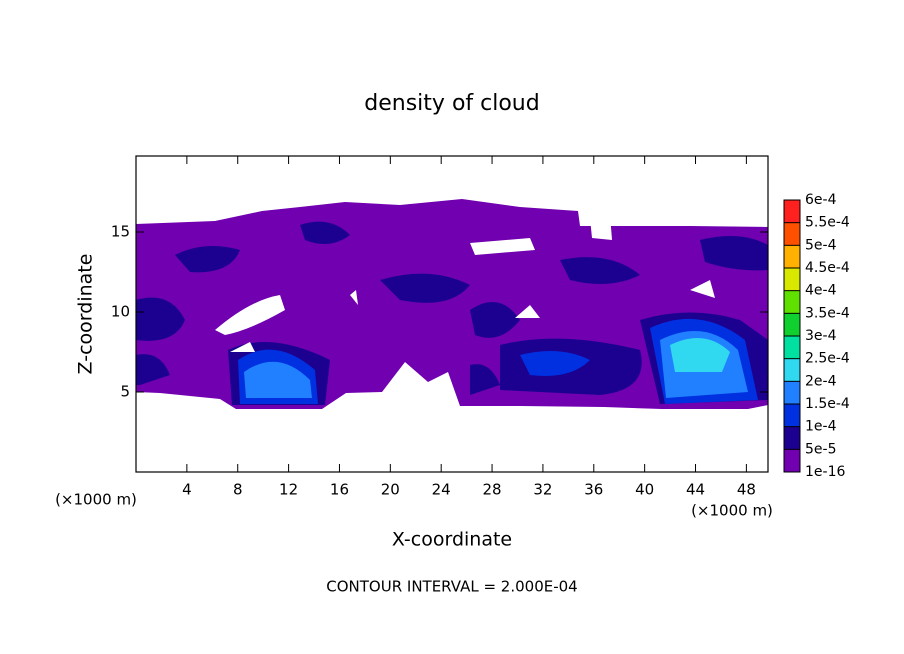  Describe the element at coordinates (492, 490) in the screenshot. I see `x-tick-label: 28` at that location.